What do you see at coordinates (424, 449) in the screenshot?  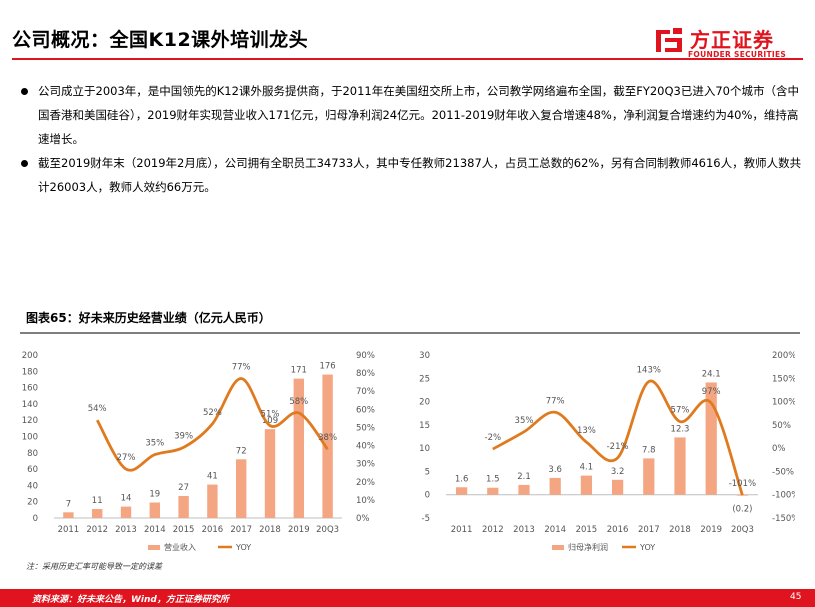 I see `left-axis-tick: 10` at bounding box center [424, 449].